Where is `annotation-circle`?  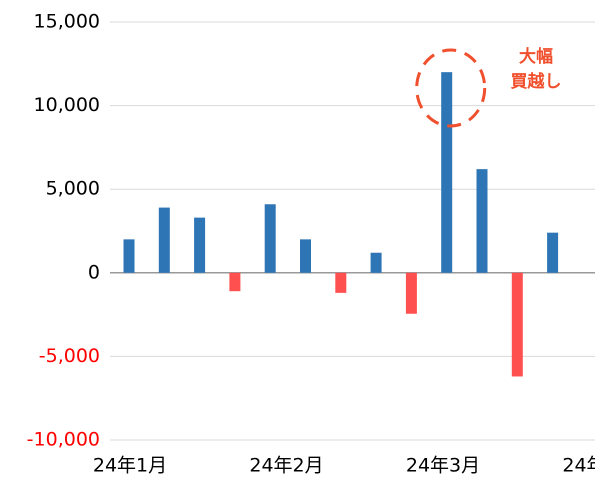 annotation-circle is located at coordinates (451, 88).